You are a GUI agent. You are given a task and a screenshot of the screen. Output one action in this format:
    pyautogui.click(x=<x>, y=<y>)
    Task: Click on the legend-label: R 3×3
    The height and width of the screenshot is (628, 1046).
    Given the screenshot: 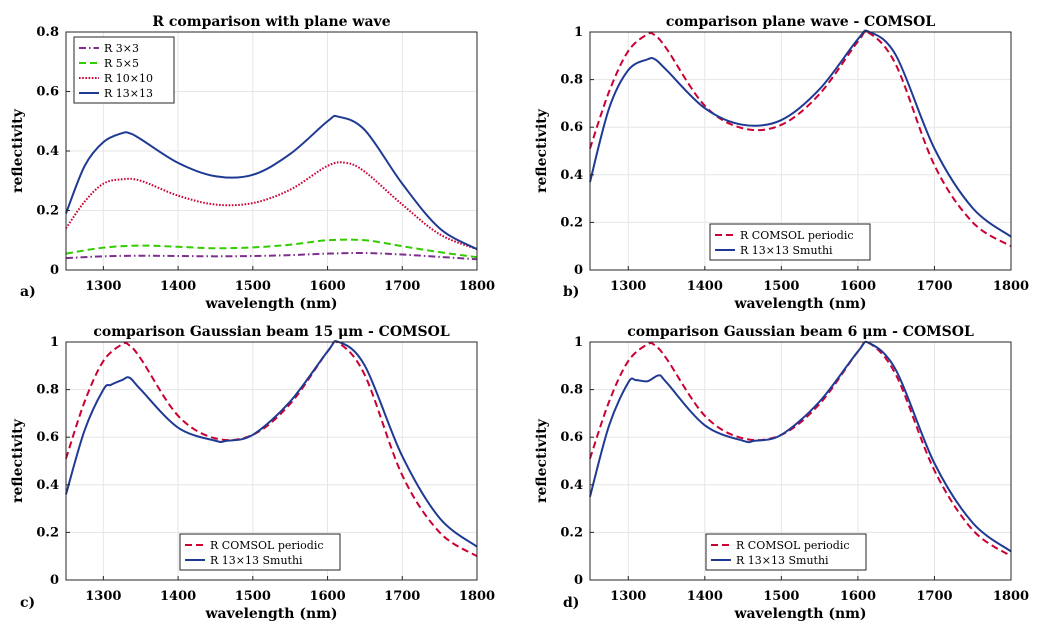 What is the action you would take?
    pyautogui.click(x=121, y=48)
    